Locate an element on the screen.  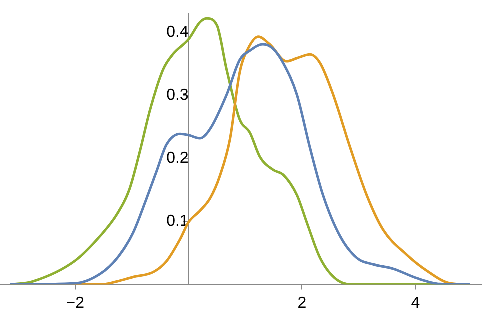
x-tick-label: 2 is located at coordinates (302, 303).